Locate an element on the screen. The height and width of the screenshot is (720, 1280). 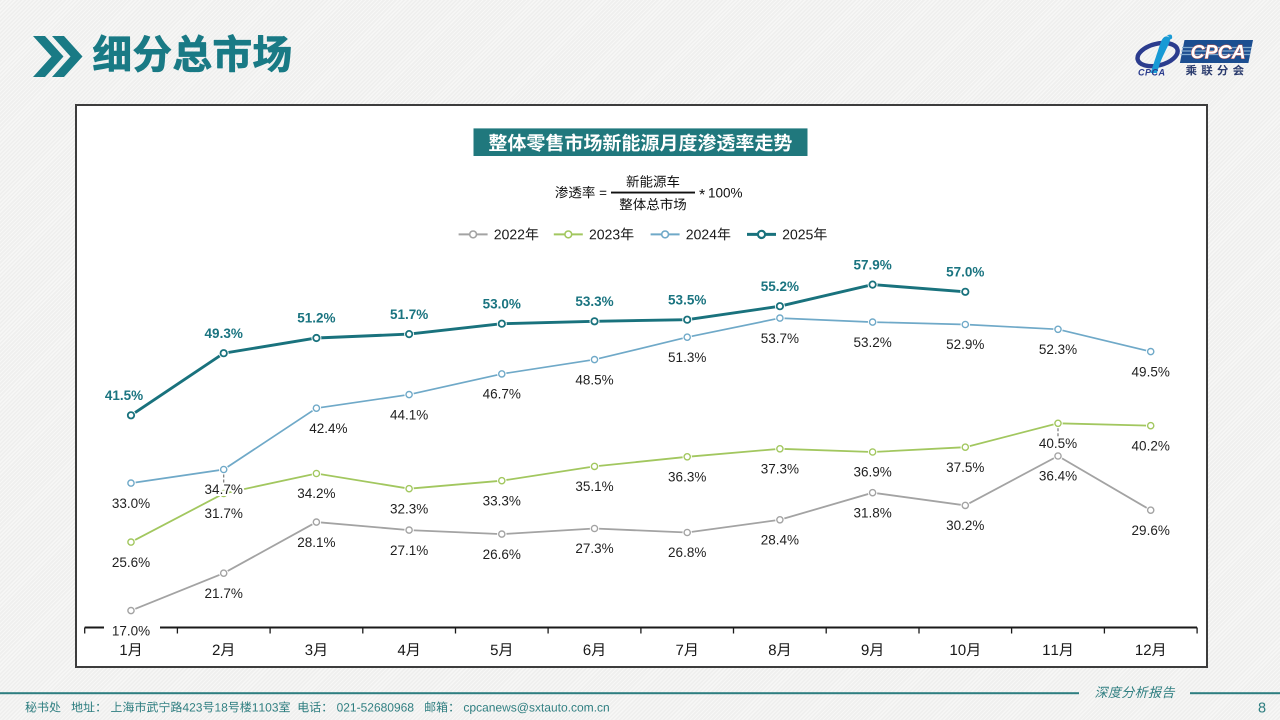
svg-text: 17.0% is located at coordinates (131, 630).